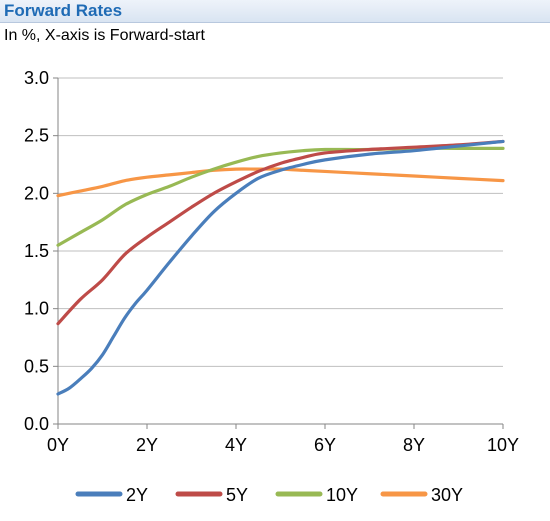 The image size is (550, 521). What do you see at coordinates (36, 193) in the screenshot?
I see `y-tick-label: 2.0` at bounding box center [36, 193].